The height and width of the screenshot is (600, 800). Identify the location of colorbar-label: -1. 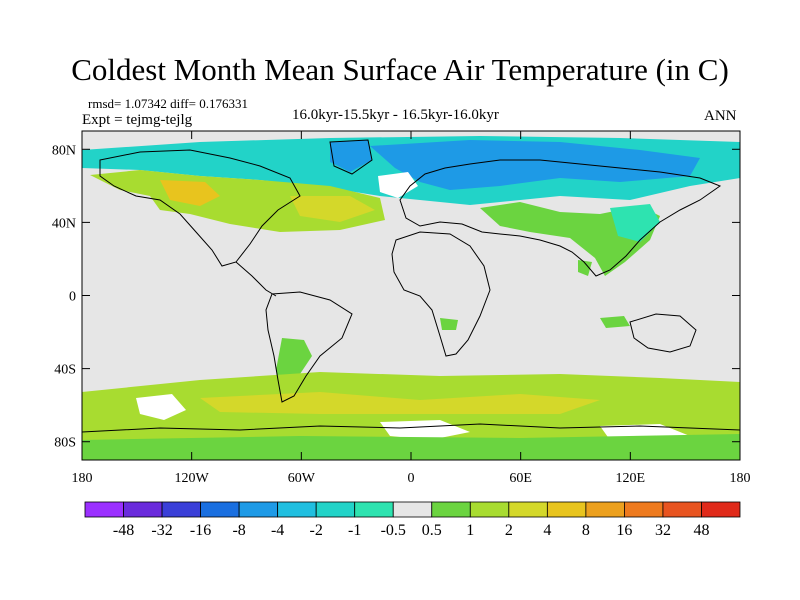
(354, 530).